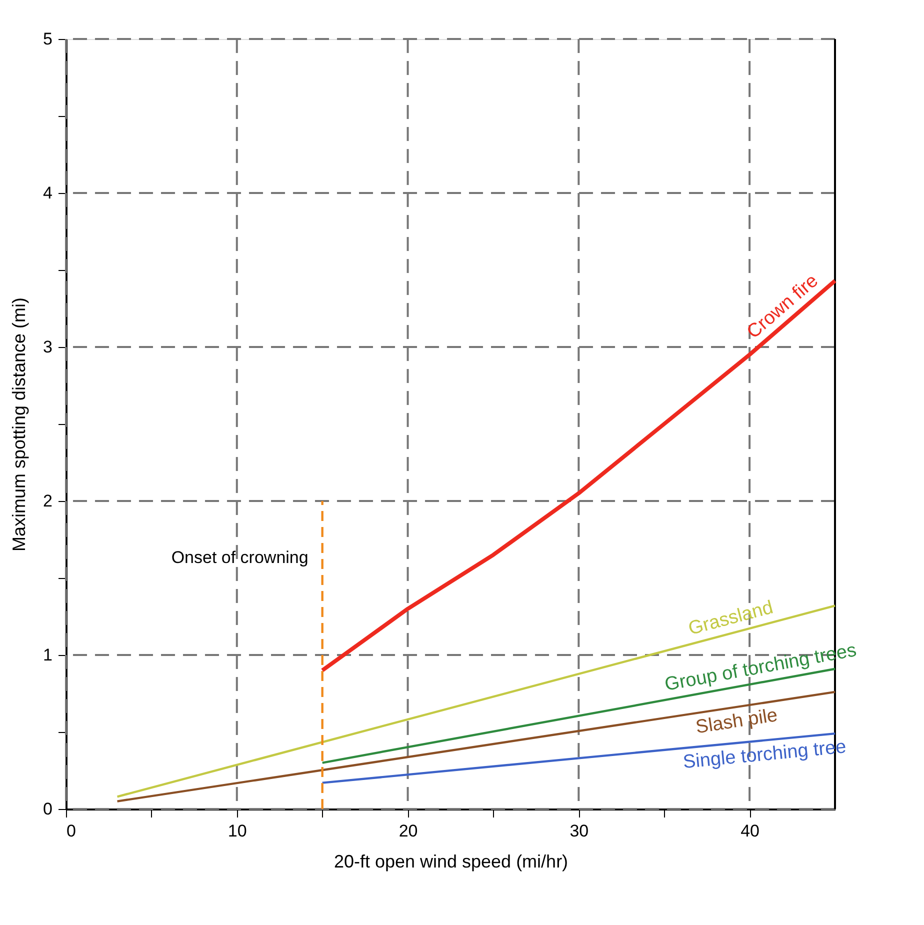  What do you see at coordinates (47, 501) in the screenshot?
I see `y-tick-label: 2` at bounding box center [47, 501].